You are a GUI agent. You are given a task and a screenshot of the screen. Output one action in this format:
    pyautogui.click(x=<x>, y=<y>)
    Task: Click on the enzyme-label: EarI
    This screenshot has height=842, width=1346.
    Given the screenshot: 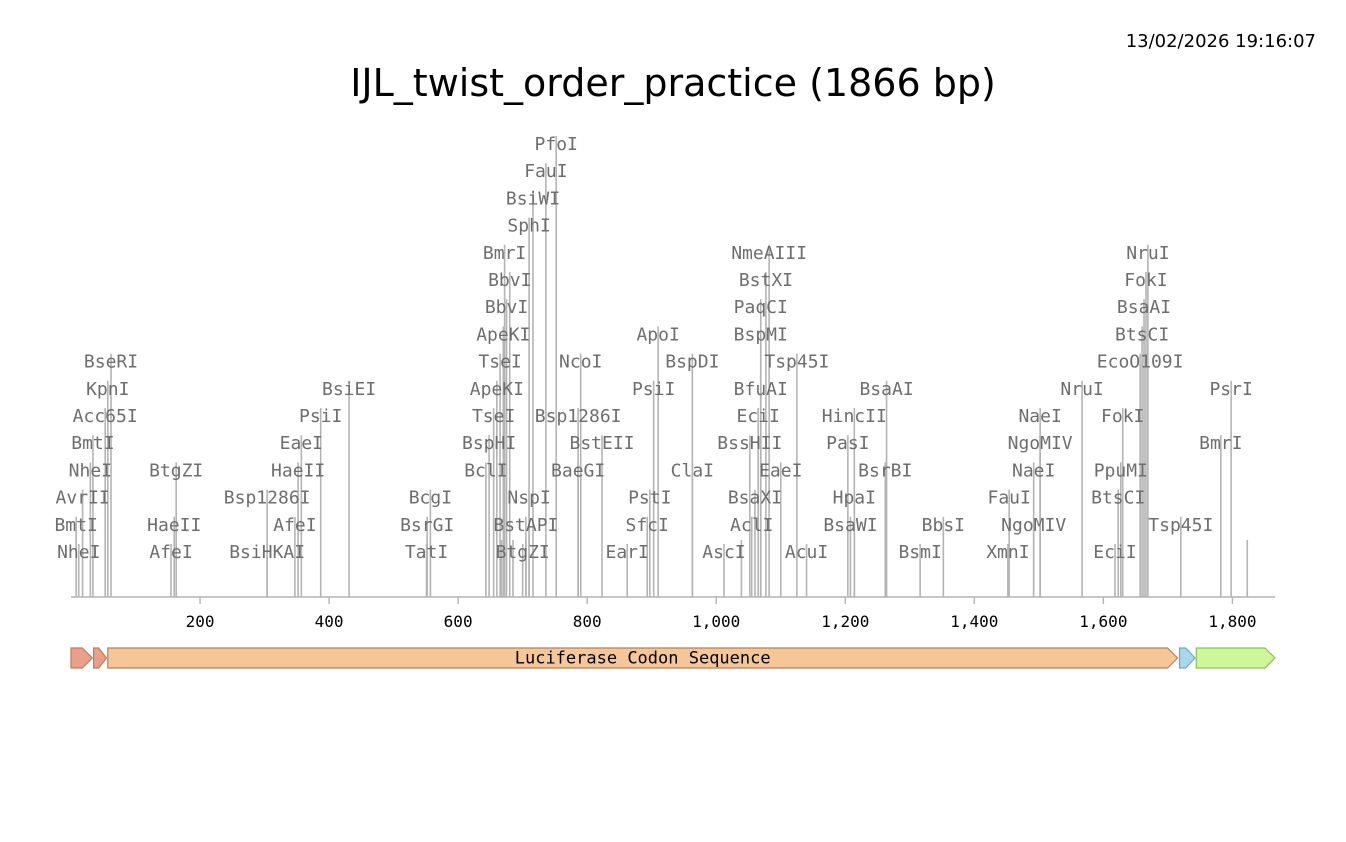 What is the action you would take?
    pyautogui.click(x=627, y=552)
    